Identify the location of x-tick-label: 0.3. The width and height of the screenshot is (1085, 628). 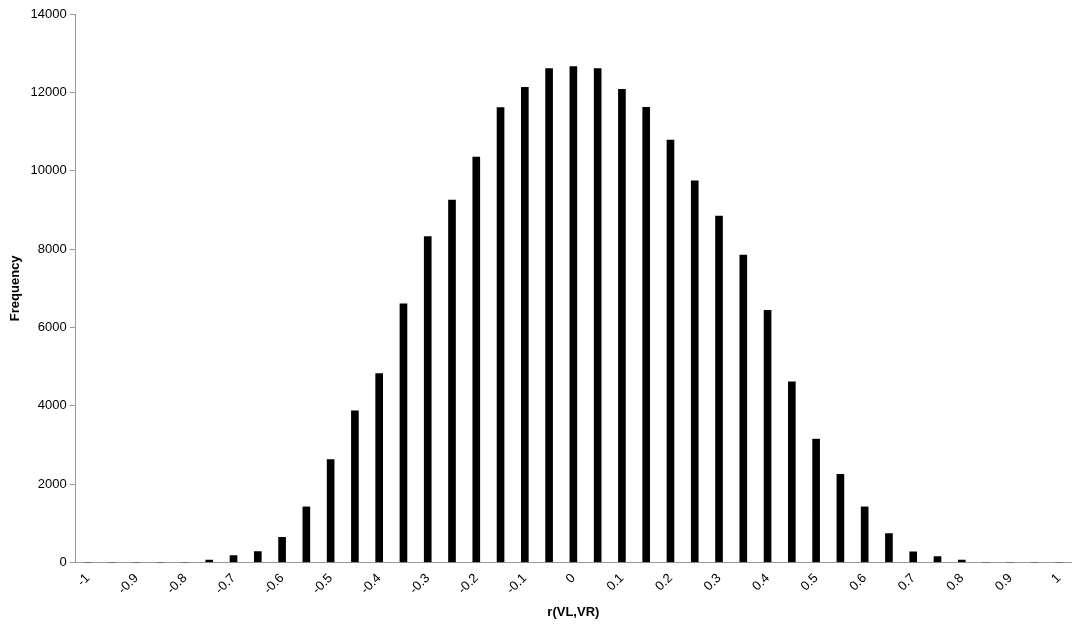
(712, 582).